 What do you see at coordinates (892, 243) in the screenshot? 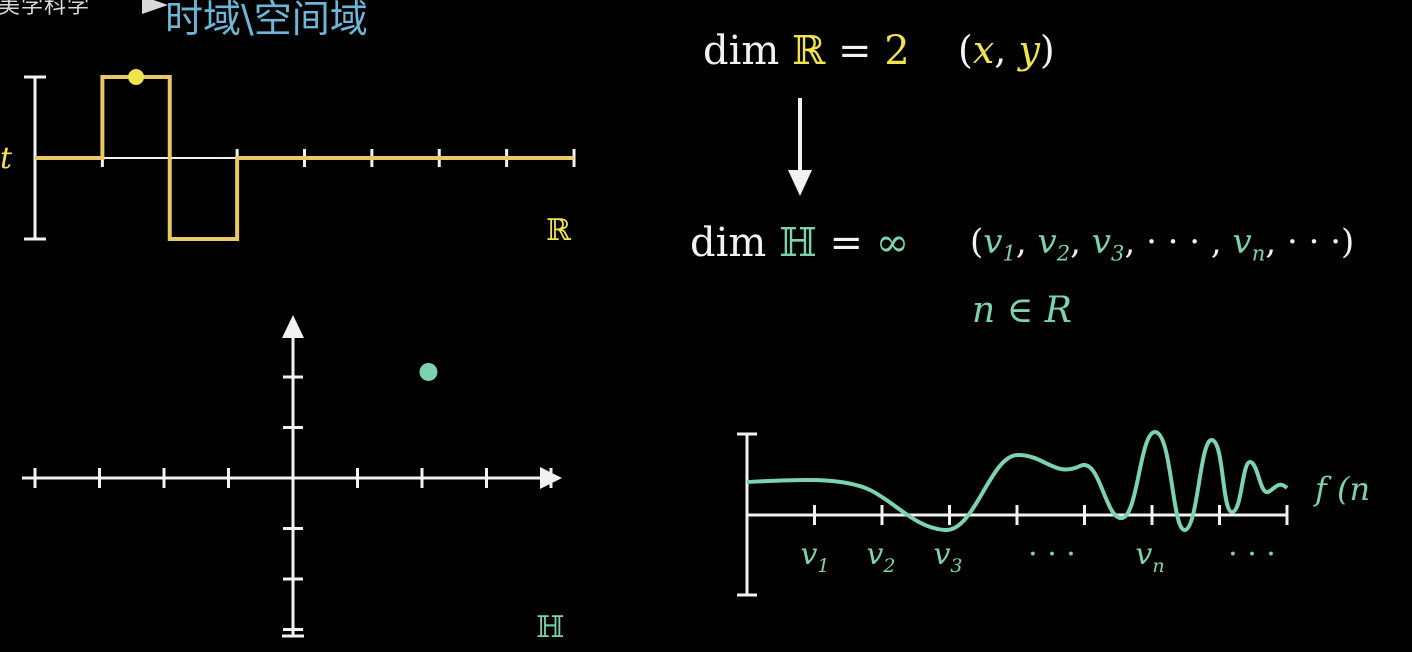
I see `dim-h-value: ∞` at bounding box center [892, 243].